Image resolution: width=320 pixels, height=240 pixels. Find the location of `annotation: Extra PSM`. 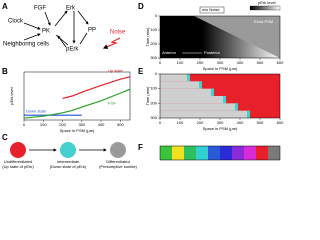

annotation: Extra PSM is located at coordinates (263, 21).